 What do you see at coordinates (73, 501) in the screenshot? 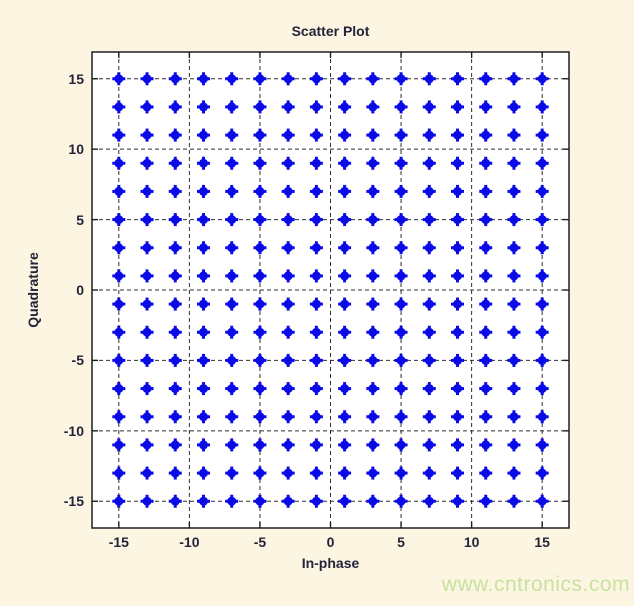
I see `y-tick-label: -15` at bounding box center [73, 501].